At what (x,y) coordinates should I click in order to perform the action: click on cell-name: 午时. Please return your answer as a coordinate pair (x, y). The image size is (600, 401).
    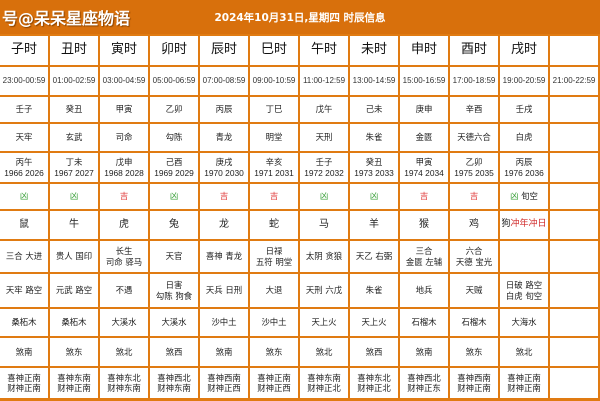
    Looking at the image, I should click on (325, 51).